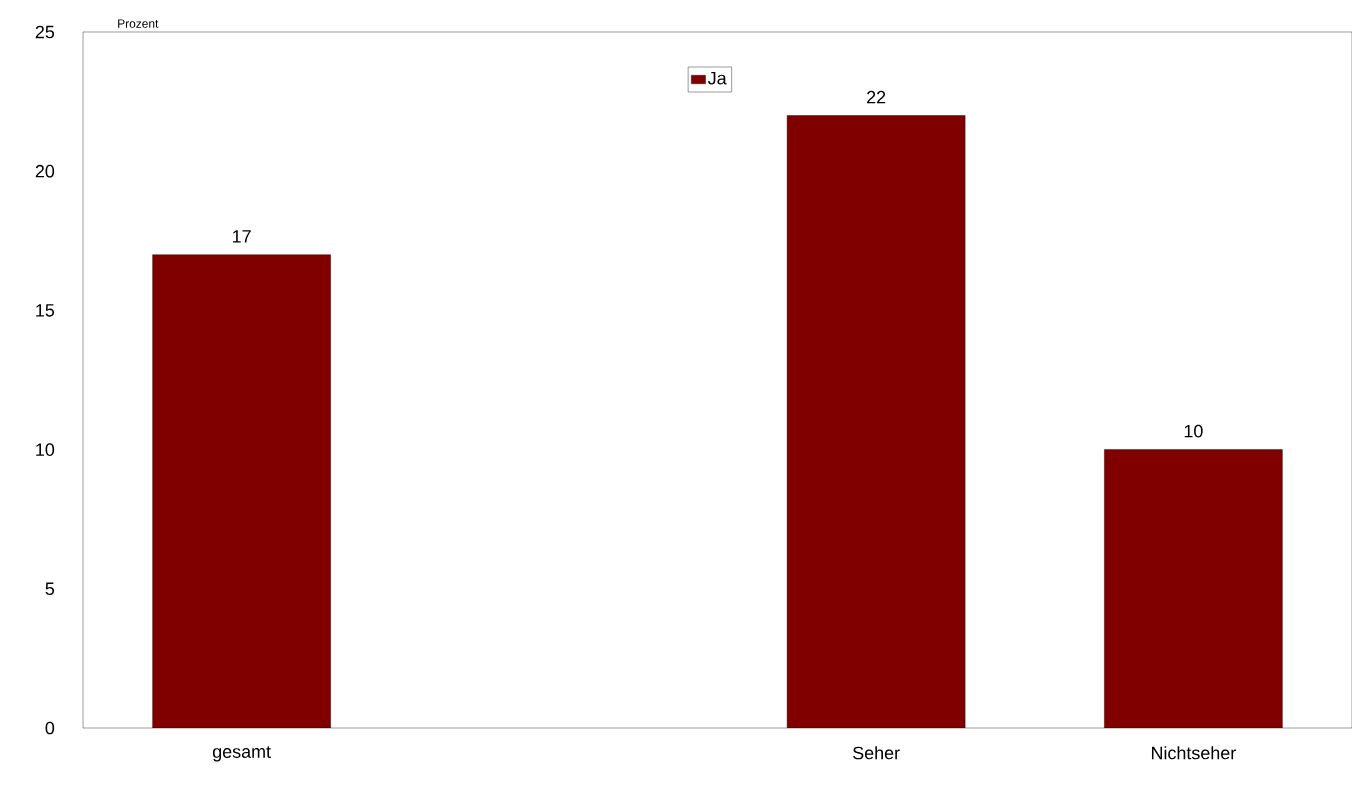  Describe the element at coordinates (876, 753) in the screenshot. I see `x-tick-label: Seher` at that location.